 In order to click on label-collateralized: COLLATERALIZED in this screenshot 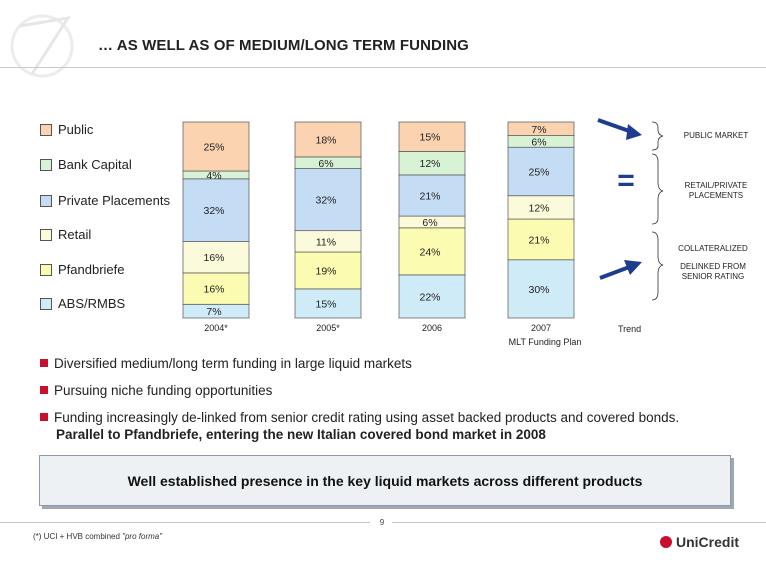, I will do `click(713, 248)`.